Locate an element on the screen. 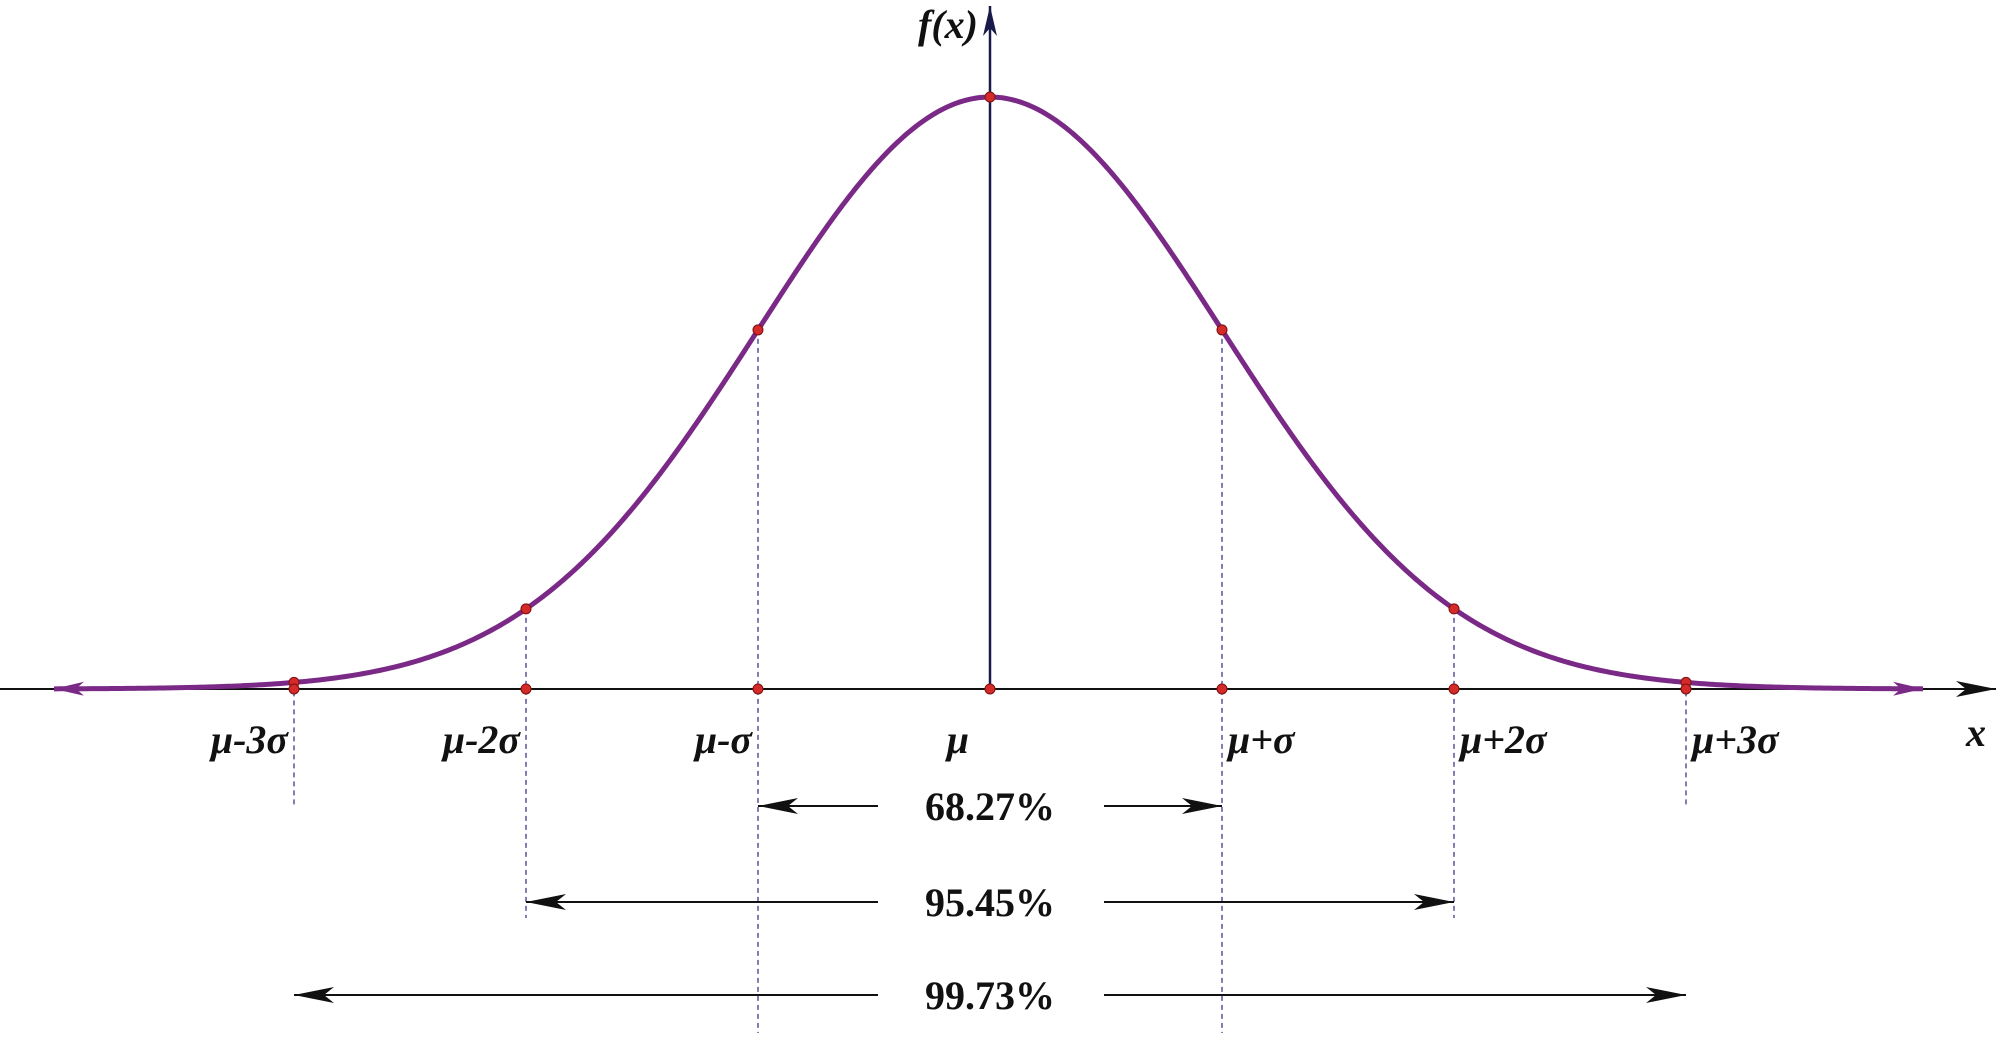 This screenshot has width=2000, height=1041. x-label: μ+σ is located at coordinates (1261, 739).